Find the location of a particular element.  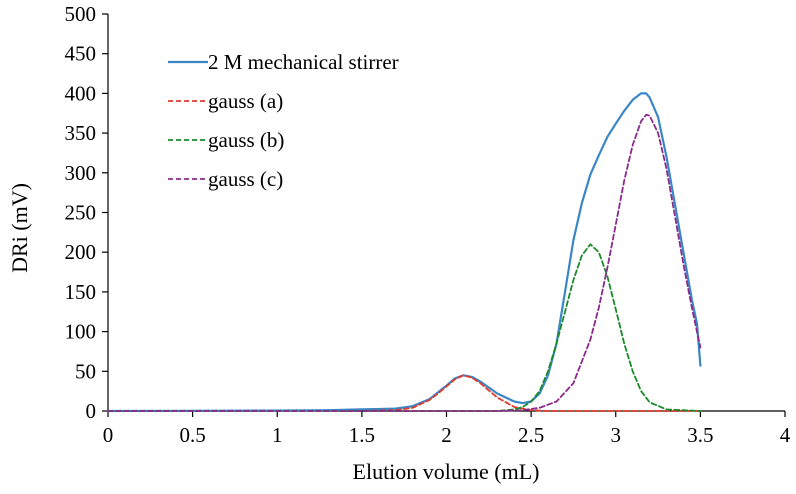

legend-label-1: gauss (a) is located at coordinates (245, 101).